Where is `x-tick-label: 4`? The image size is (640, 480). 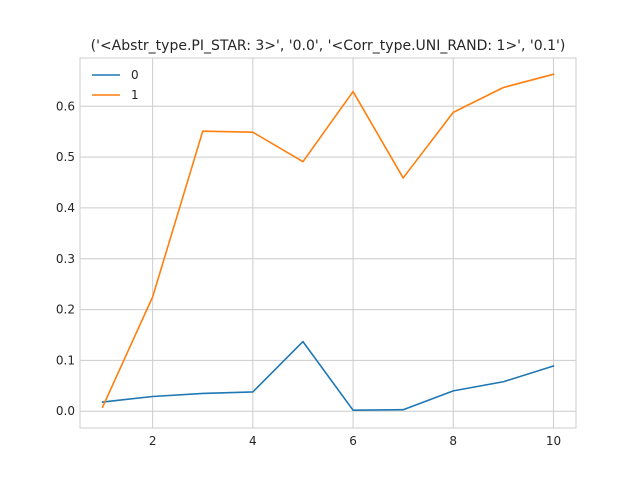 x-tick-label: 4 is located at coordinates (253, 441).